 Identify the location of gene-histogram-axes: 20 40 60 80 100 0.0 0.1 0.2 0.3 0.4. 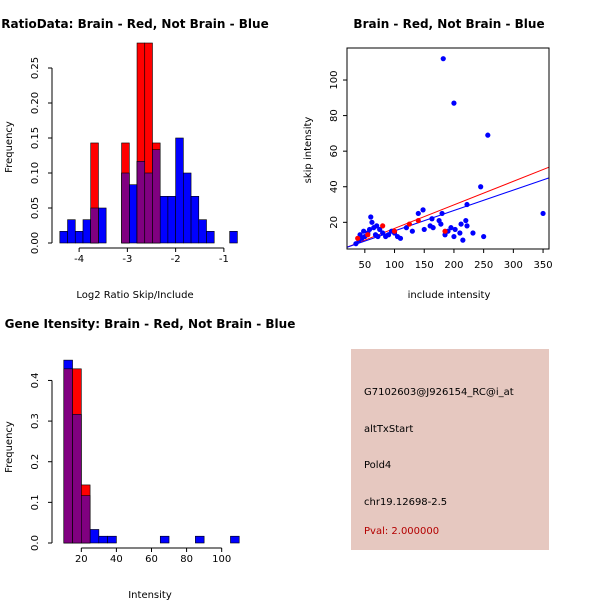
(130, 468).